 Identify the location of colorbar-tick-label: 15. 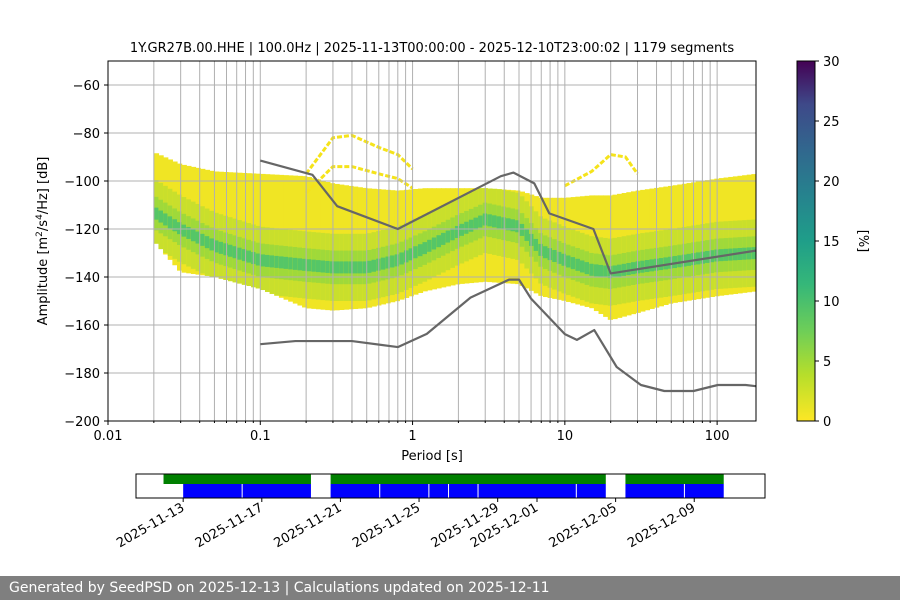
(831, 242).